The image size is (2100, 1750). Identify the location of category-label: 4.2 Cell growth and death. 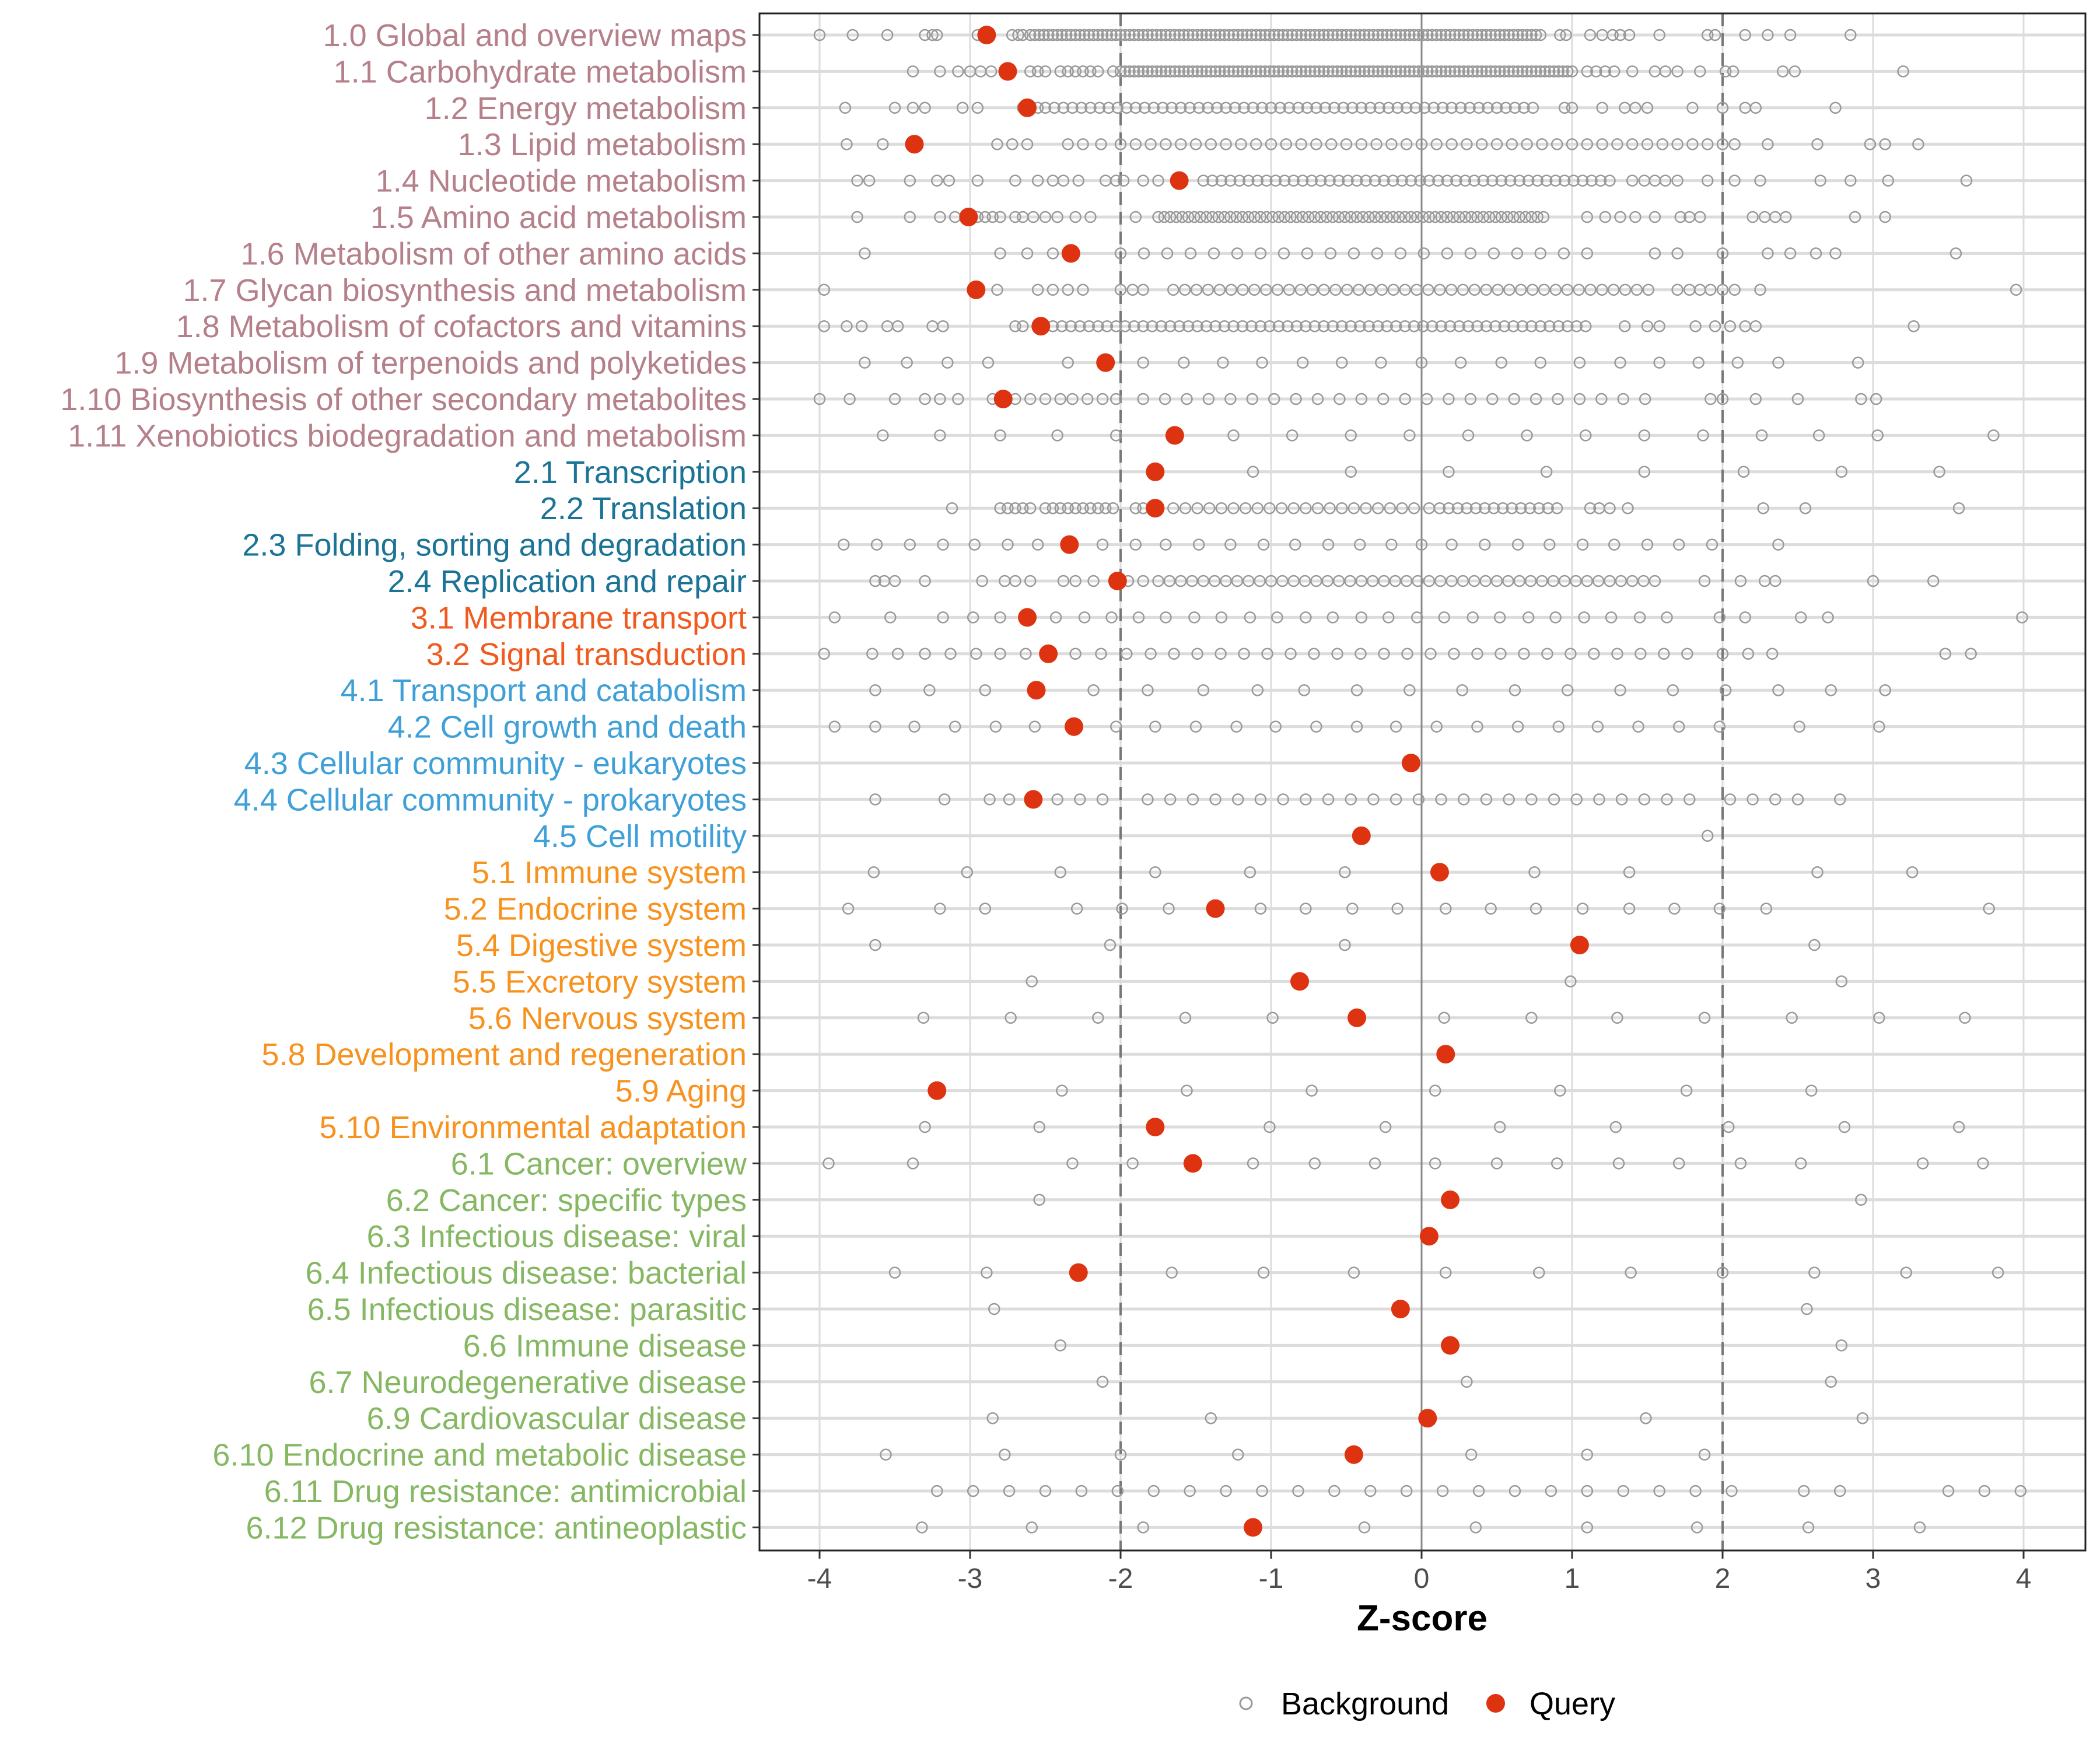
(567, 727).